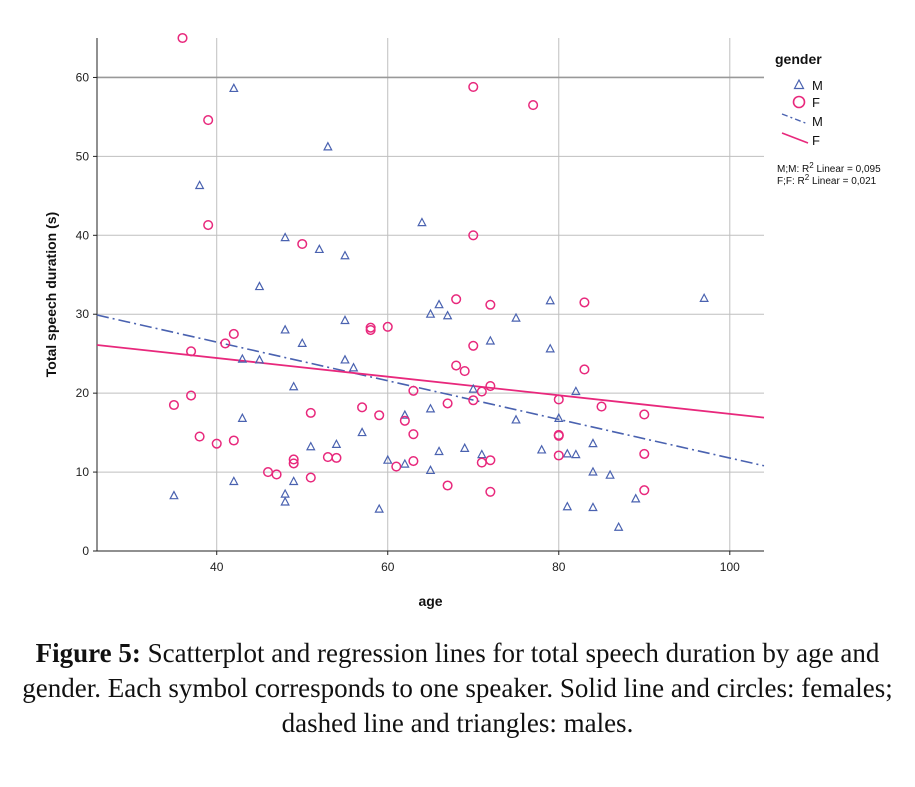 The image size is (915, 787). I want to click on legend-label-f-marker: F, so click(816, 102).